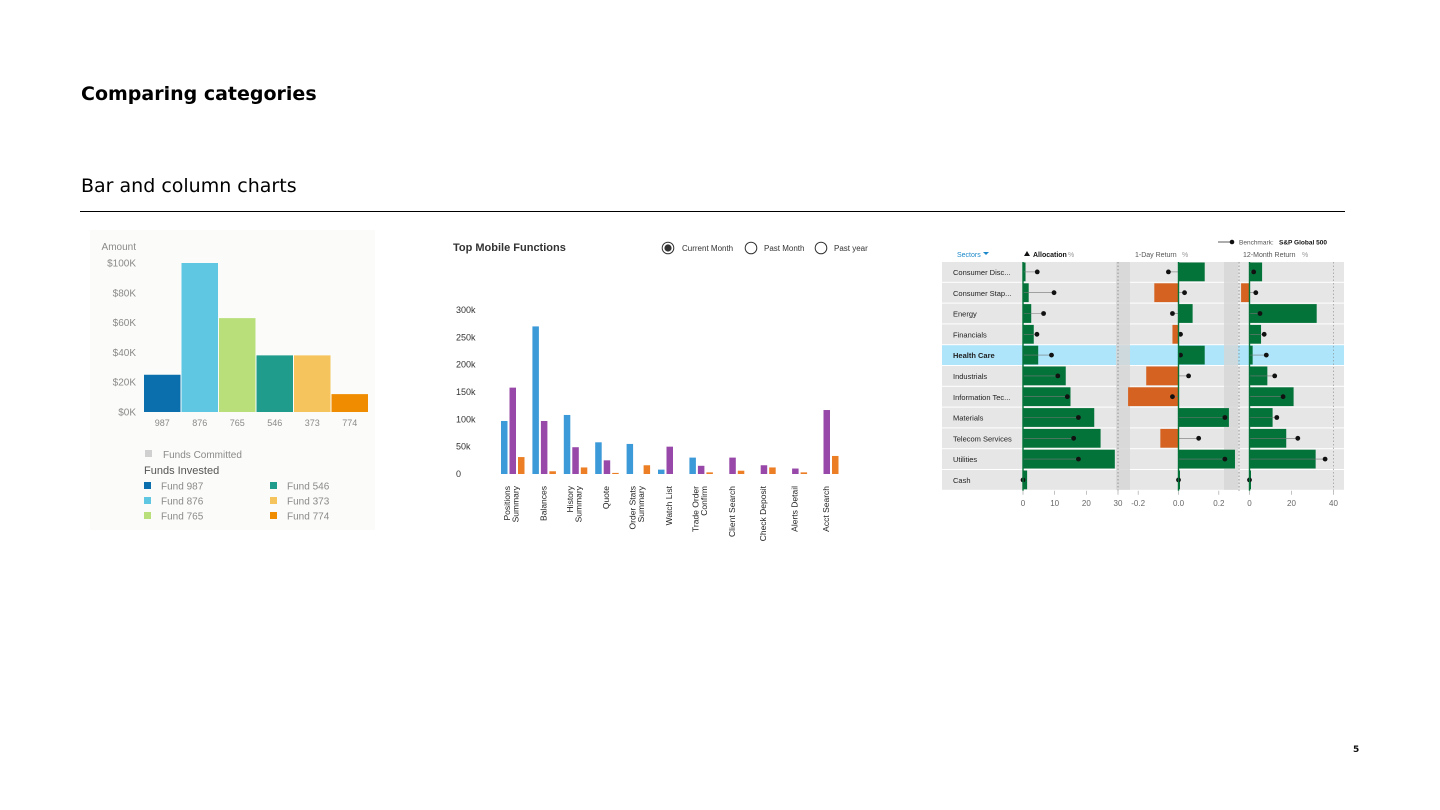  What do you see at coordinates (732, 511) in the screenshot?
I see `x-tick-label-line: Client Search` at bounding box center [732, 511].